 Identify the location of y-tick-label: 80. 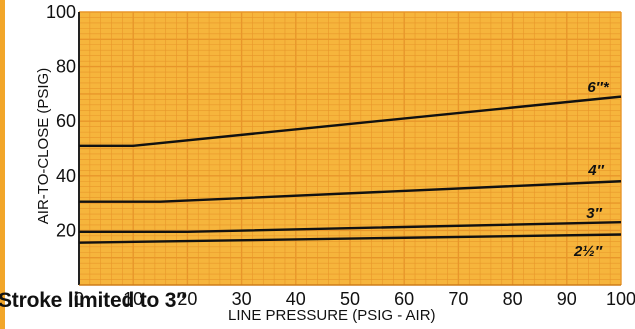
(66, 67).